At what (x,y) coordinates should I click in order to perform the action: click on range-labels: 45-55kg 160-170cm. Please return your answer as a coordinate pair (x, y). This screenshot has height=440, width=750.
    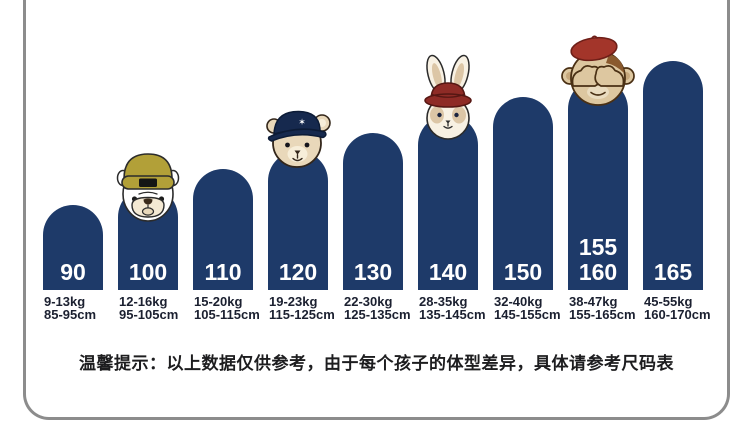
    Looking at the image, I should click on (677, 308).